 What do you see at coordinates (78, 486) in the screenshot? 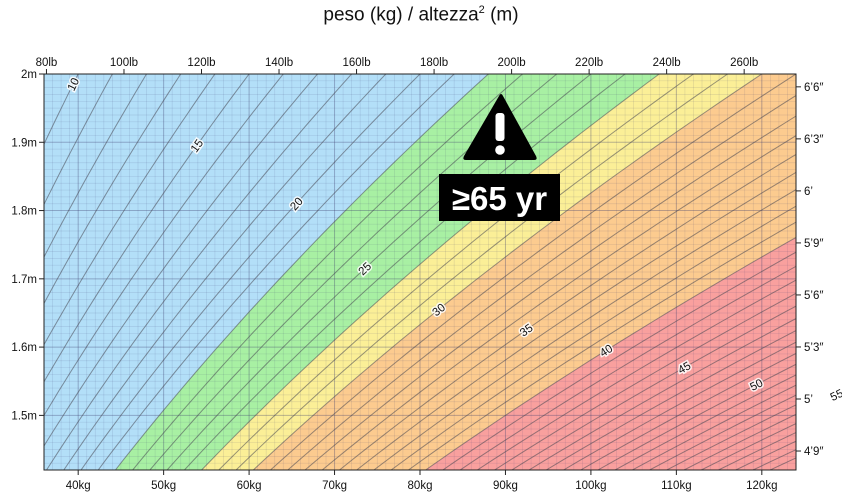
I see `x-bottom-tick-label: 40kg` at bounding box center [78, 486].